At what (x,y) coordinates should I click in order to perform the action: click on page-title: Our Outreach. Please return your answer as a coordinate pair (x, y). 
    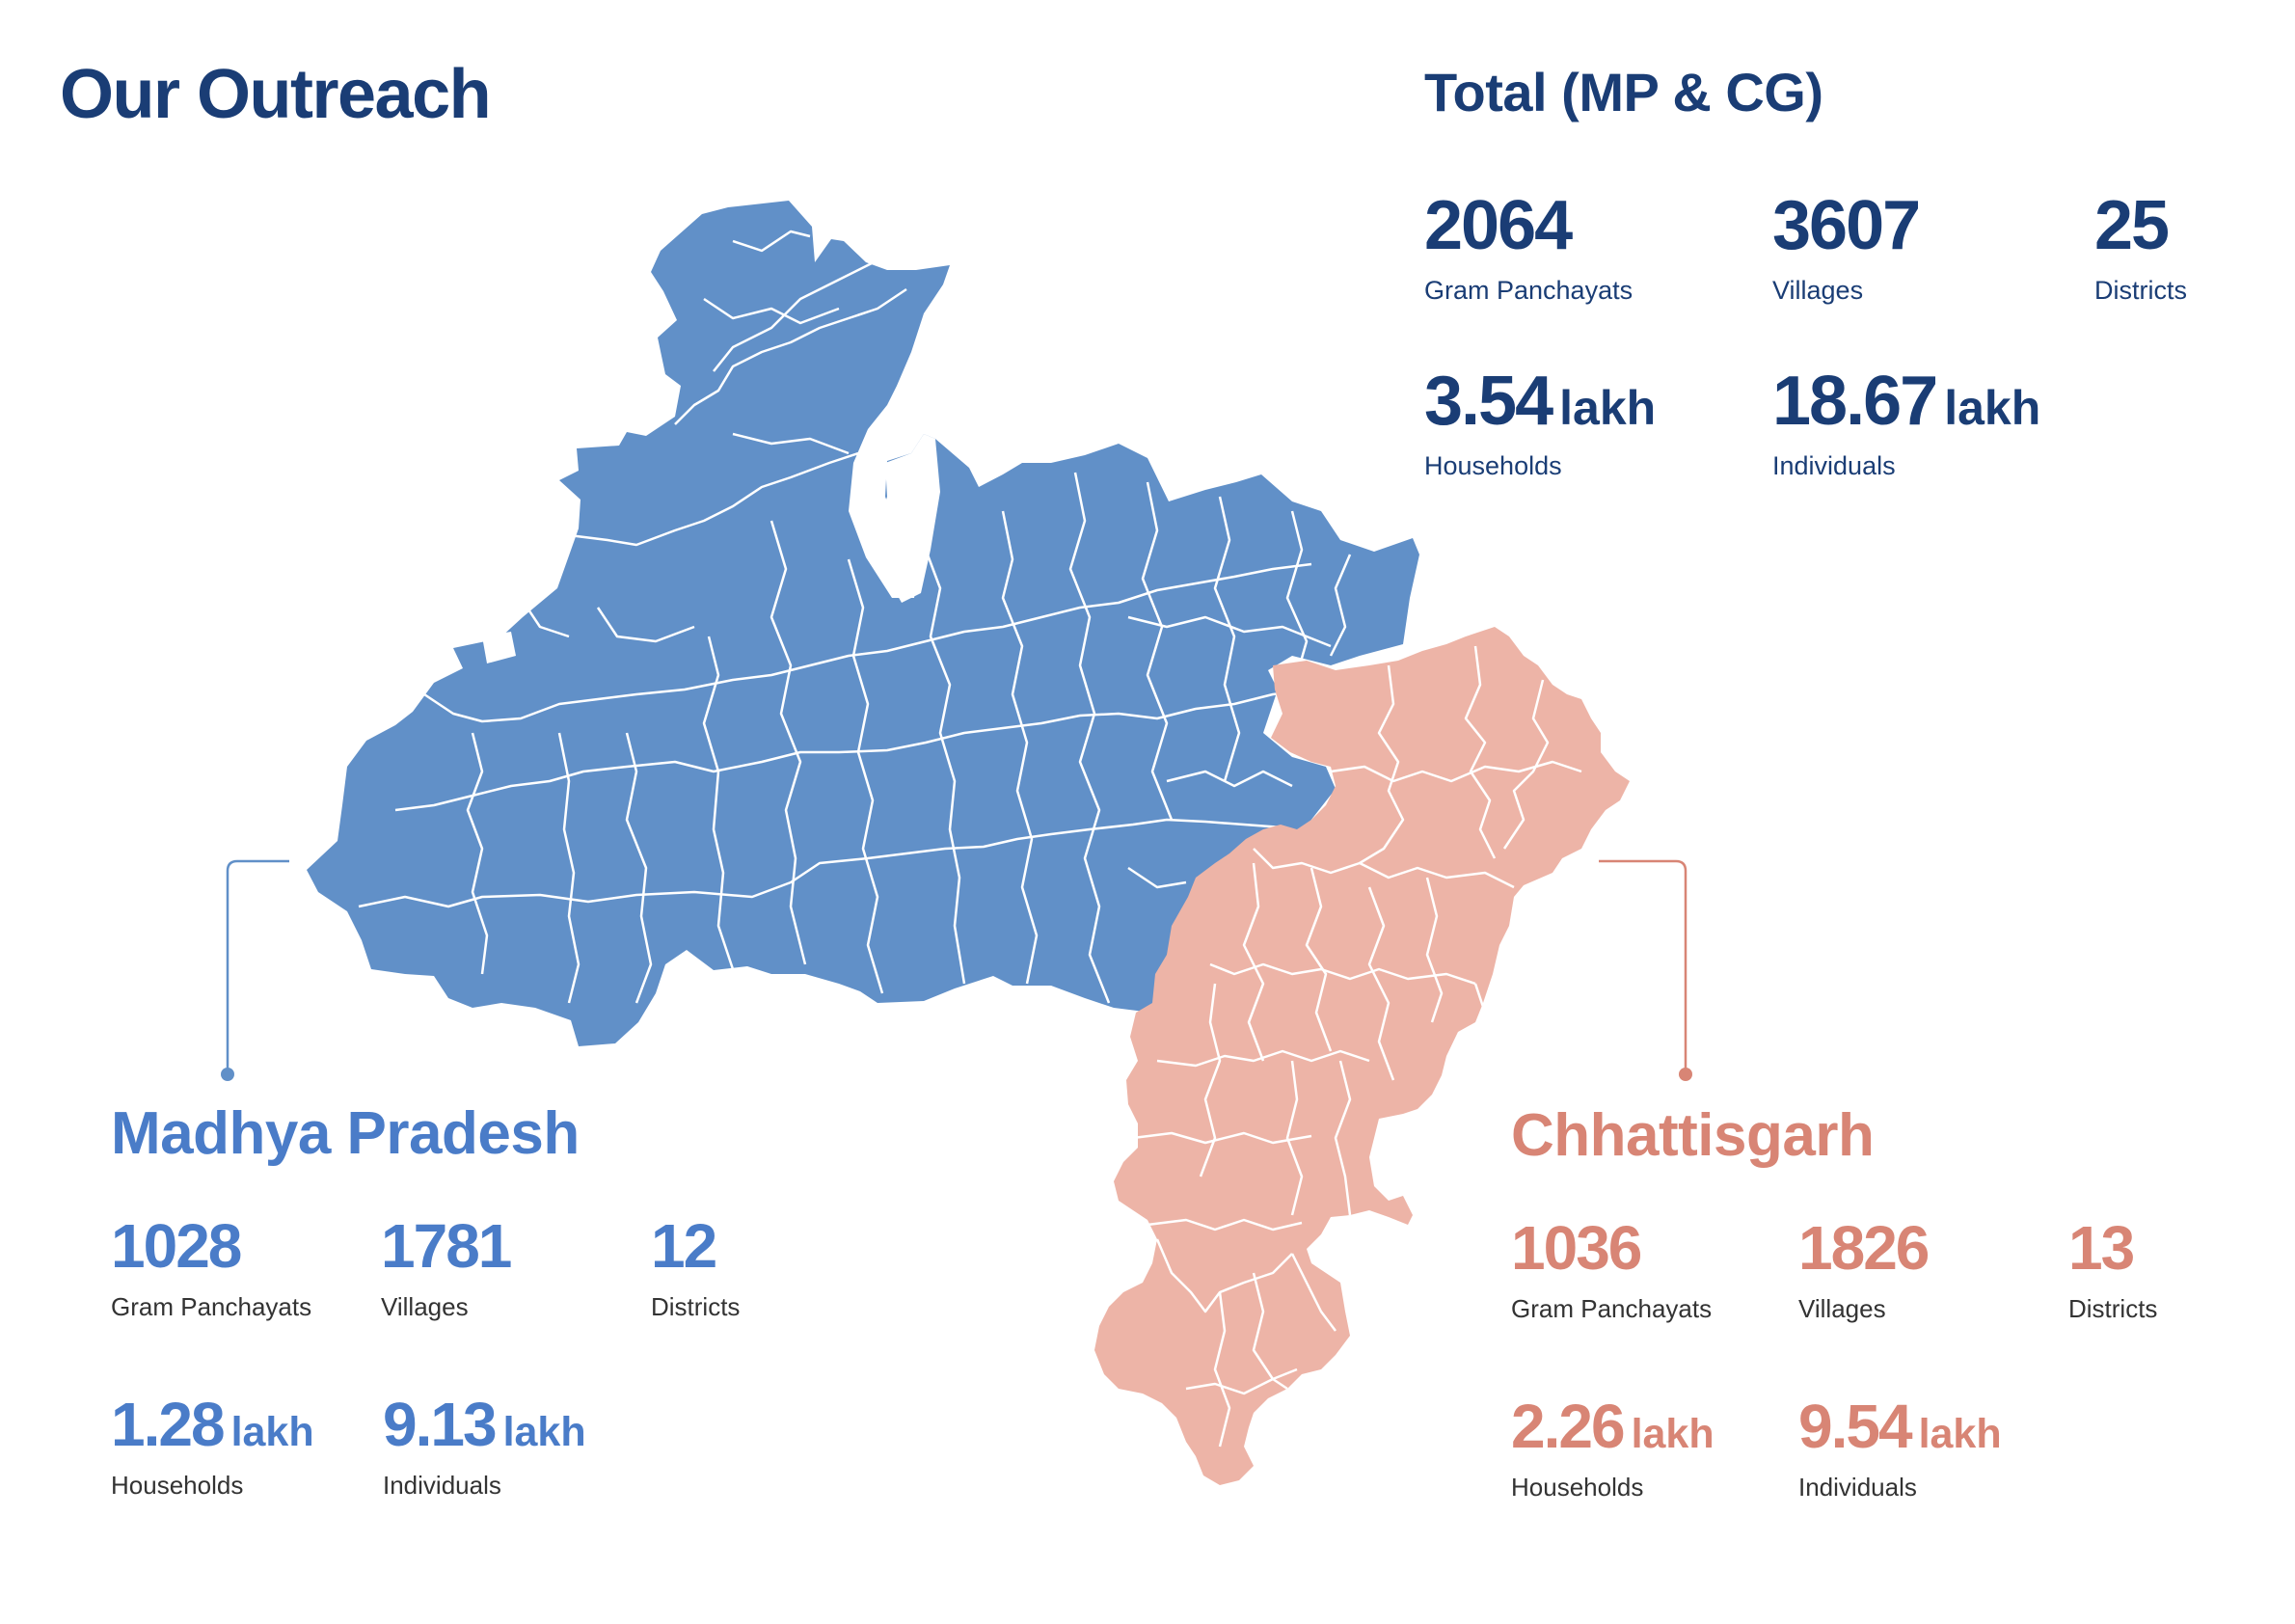
    Looking at the image, I should click on (276, 94).